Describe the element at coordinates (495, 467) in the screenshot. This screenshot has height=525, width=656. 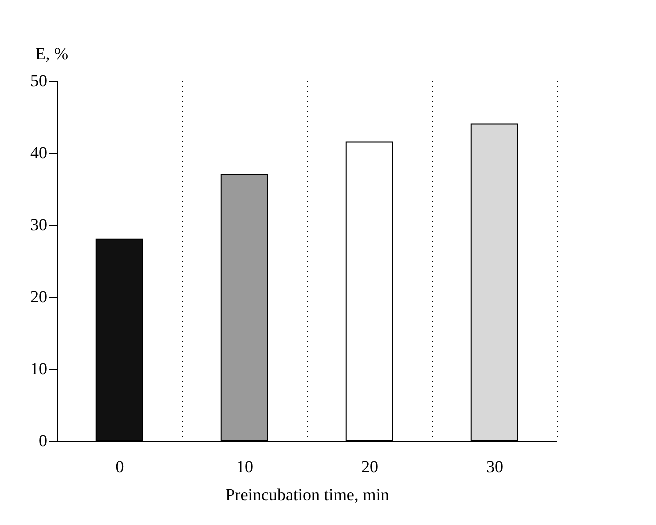
I see `x-tick-label: 30` at that location.